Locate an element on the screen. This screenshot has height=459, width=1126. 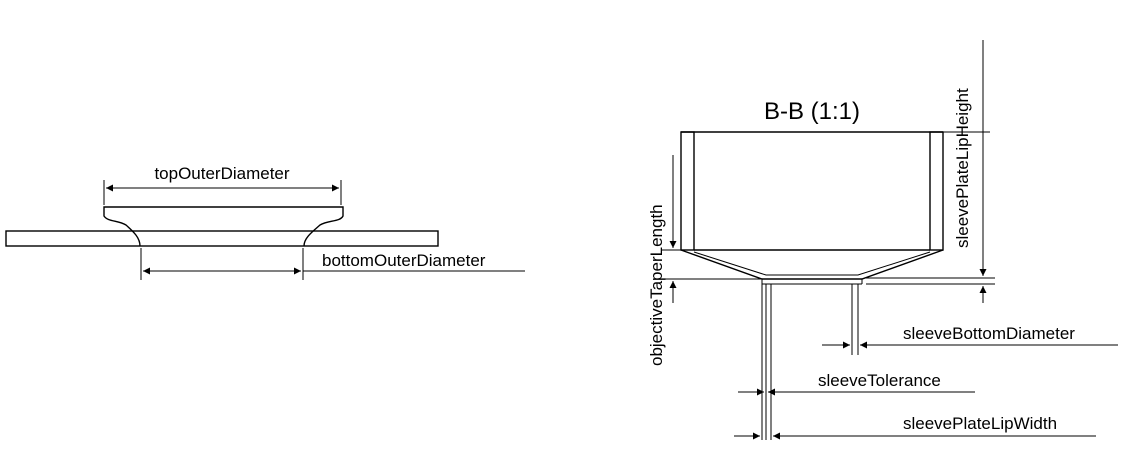
sleeve-plate-lip-height-label: sleevePlateLipHeight is located at coordinates (962, 168).